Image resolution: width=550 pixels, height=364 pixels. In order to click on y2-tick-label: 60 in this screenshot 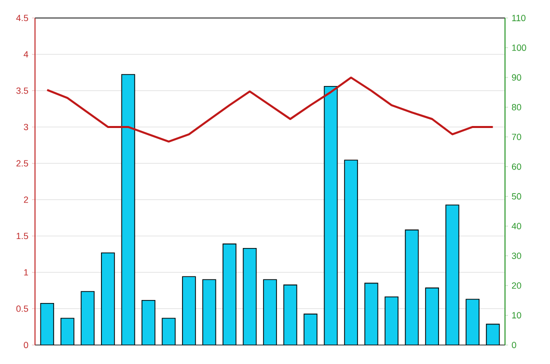, I will do `click(517, 166)`.